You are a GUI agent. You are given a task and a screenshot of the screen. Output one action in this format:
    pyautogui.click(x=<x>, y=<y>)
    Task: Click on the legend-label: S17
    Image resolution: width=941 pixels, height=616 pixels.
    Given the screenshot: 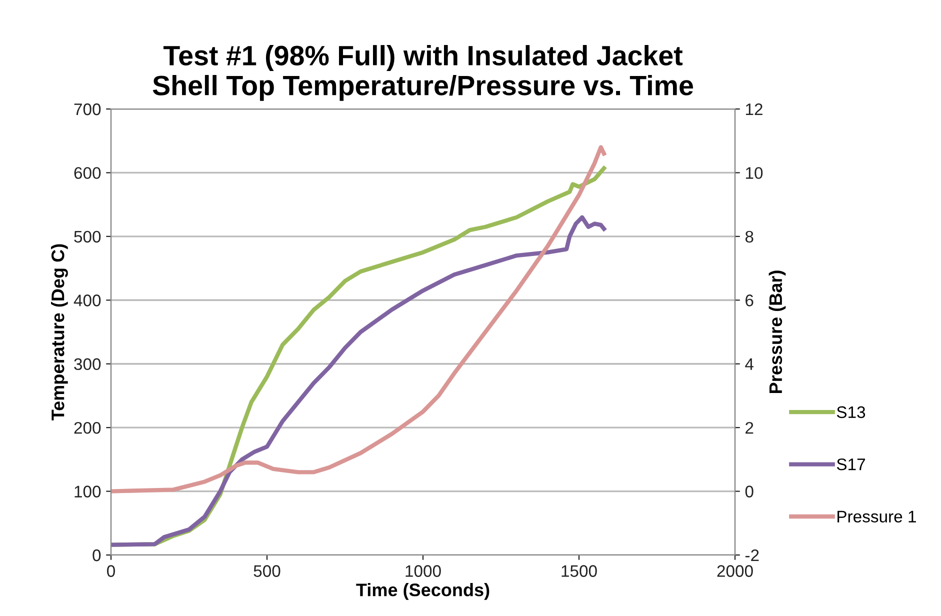 What is the action you would take?
    pyautogui.click(x=850, y=464)
    